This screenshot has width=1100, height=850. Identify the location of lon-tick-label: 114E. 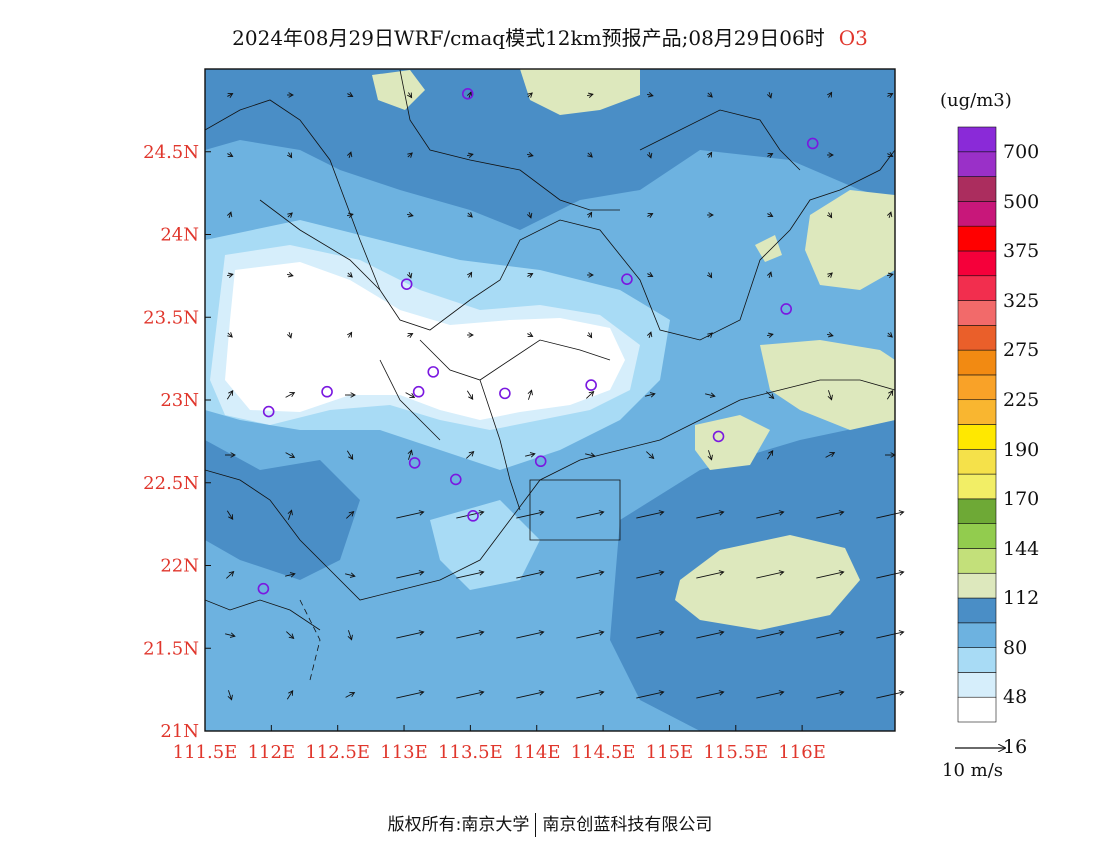
(537, 752).